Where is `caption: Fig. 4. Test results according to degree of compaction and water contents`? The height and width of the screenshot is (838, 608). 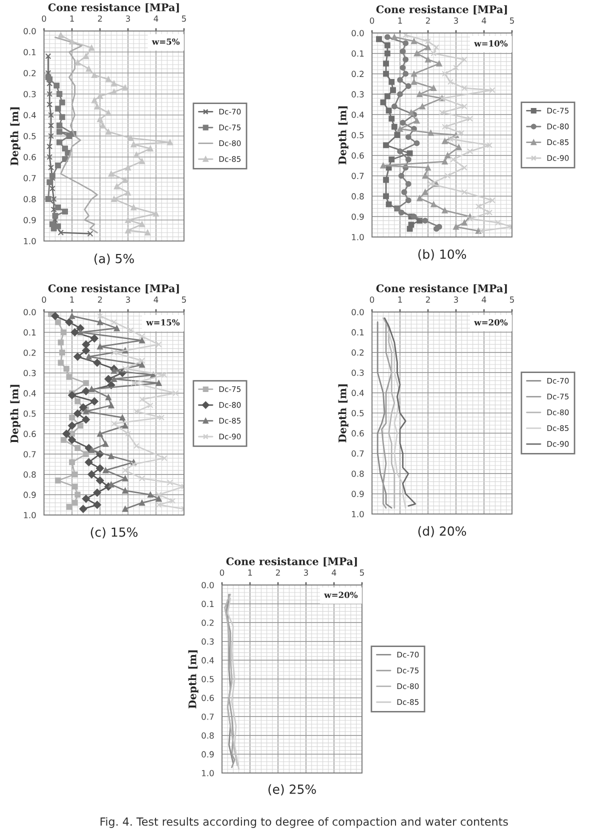 caption: Fig. 4. Test results according to degree of compaction and water contents is located at coordinates (304, 822).